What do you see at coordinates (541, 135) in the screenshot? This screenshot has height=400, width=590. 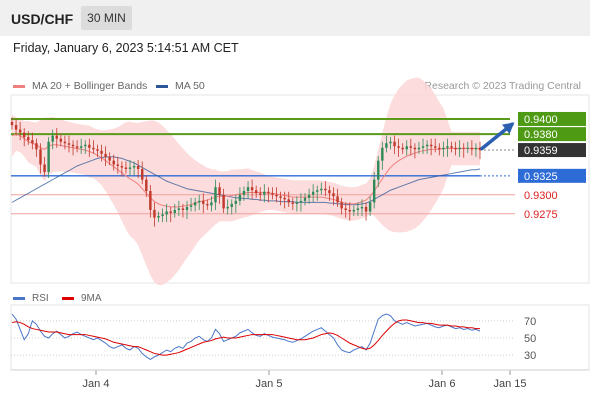 I see `level-label-1: 0.9380` at bounding box center [541, 135].